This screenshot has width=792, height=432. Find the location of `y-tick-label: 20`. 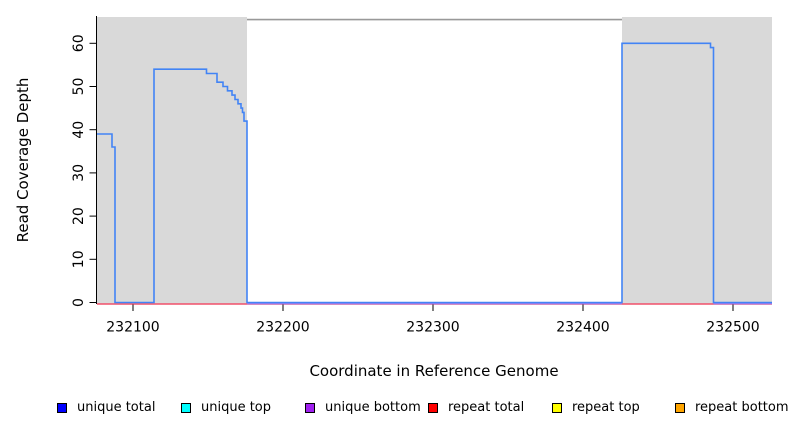

y-tick-label: 20 is located at coordinates (79, 216).